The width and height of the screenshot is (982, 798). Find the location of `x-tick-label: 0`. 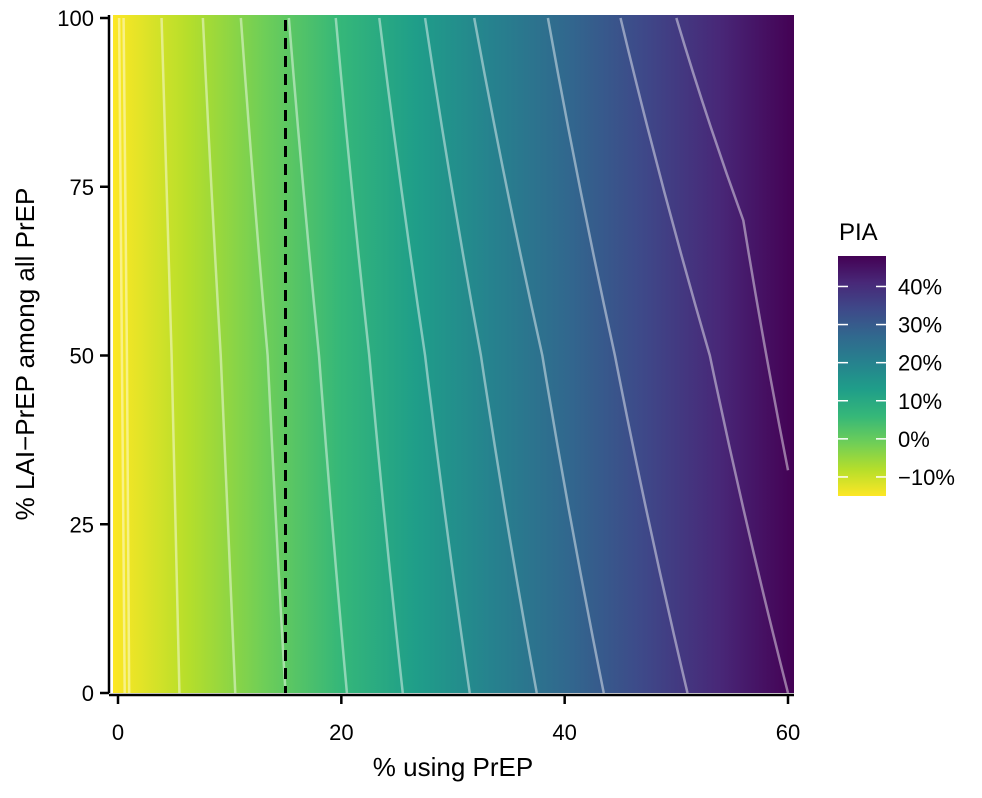

x-tick-label: 0 is located at coordinates (118, 732).